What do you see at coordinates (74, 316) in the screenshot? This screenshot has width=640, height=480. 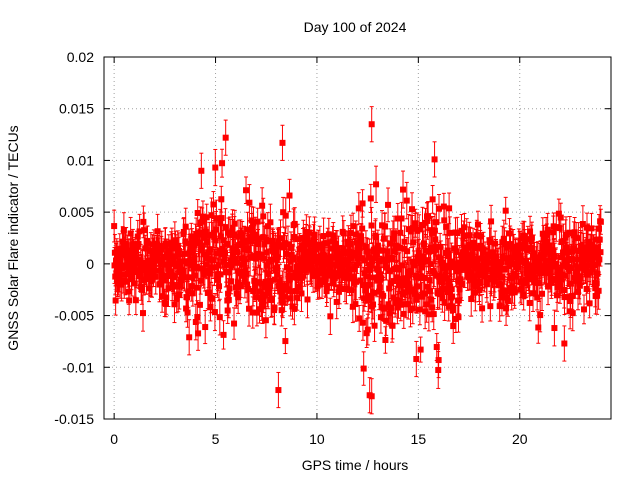 I see `y-tick-label: -0.005` at bounding box center [74, 316].